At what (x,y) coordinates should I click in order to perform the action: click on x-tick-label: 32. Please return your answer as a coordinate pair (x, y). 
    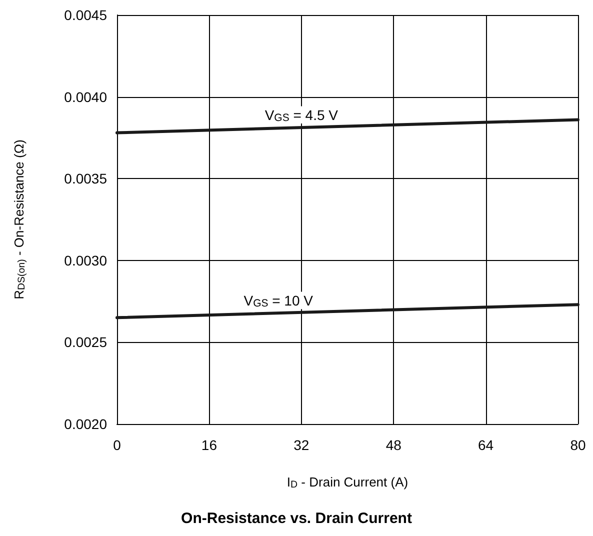
    Looking at the image, I should click on (302, 445).